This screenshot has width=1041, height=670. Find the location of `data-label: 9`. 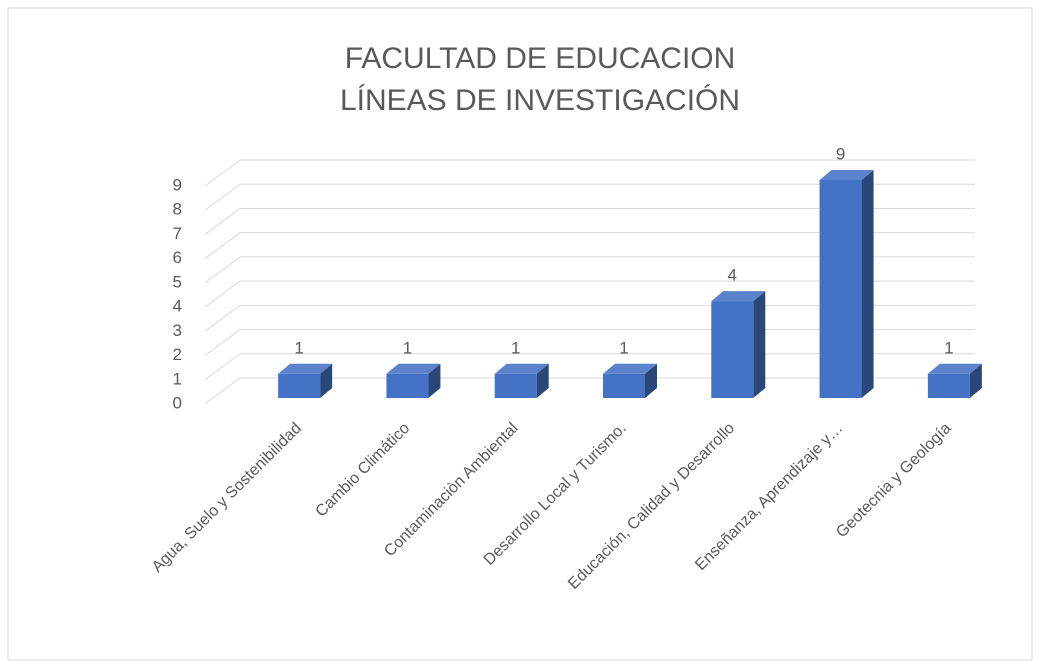

data-label: 9 is located at coordinates (840, 153).